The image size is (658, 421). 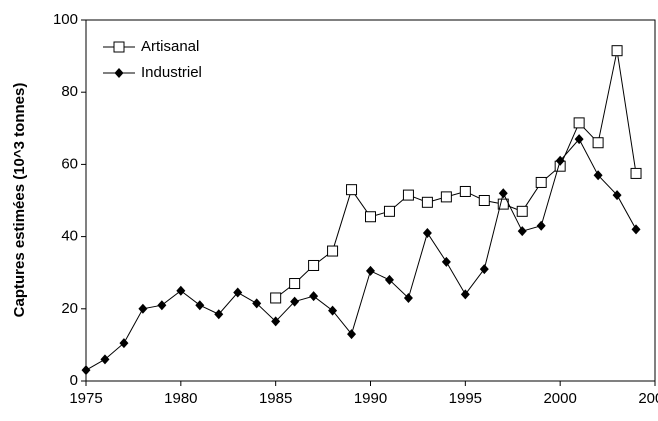 What do you see at coordinates (275, 398) in the screenshot?
I see `x-tick-label: 1985` at bounding box center [275, 398].